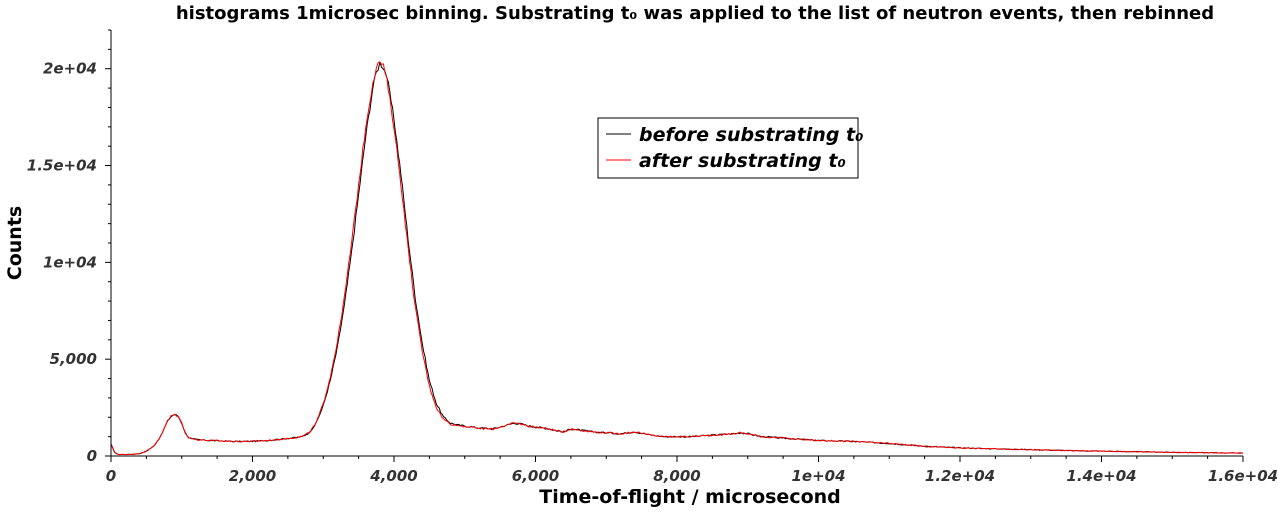  Describe the element at coordinates (535, 476) in the screenshot. I see `x-tick-label: 6,000` at that location.